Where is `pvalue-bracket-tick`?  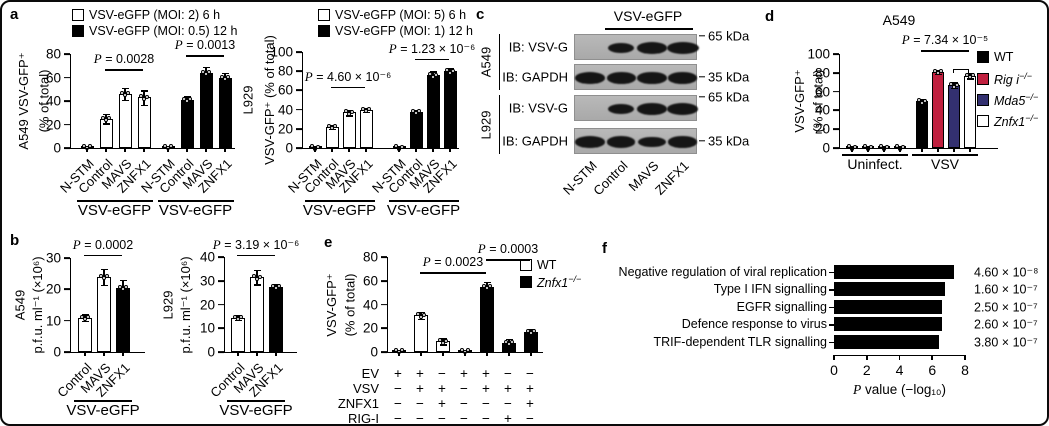
pvalue-bracket-tick is located at coordinates (968, 71).